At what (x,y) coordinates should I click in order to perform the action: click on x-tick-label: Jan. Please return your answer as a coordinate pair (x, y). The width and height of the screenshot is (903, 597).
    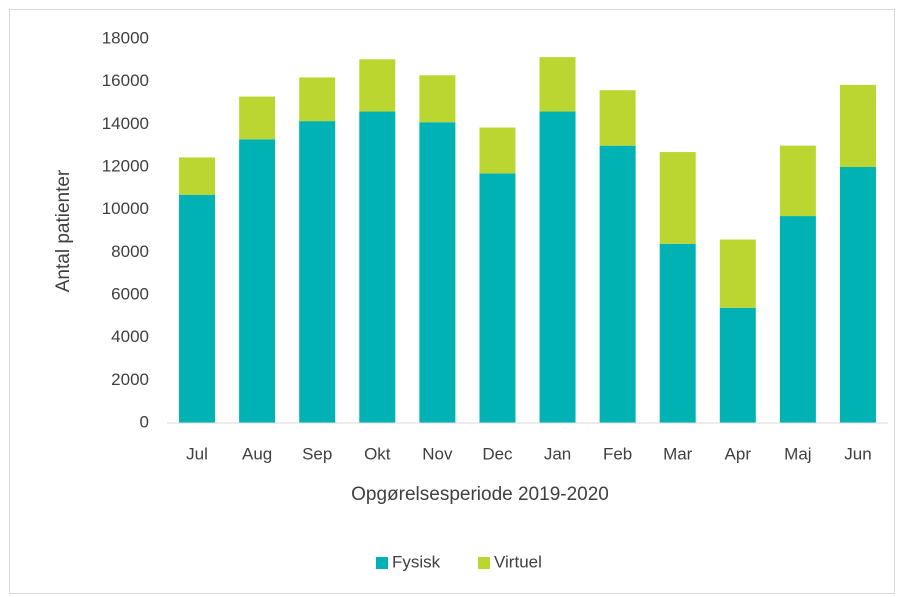
    Looking at the image, I should click on (557, 453).